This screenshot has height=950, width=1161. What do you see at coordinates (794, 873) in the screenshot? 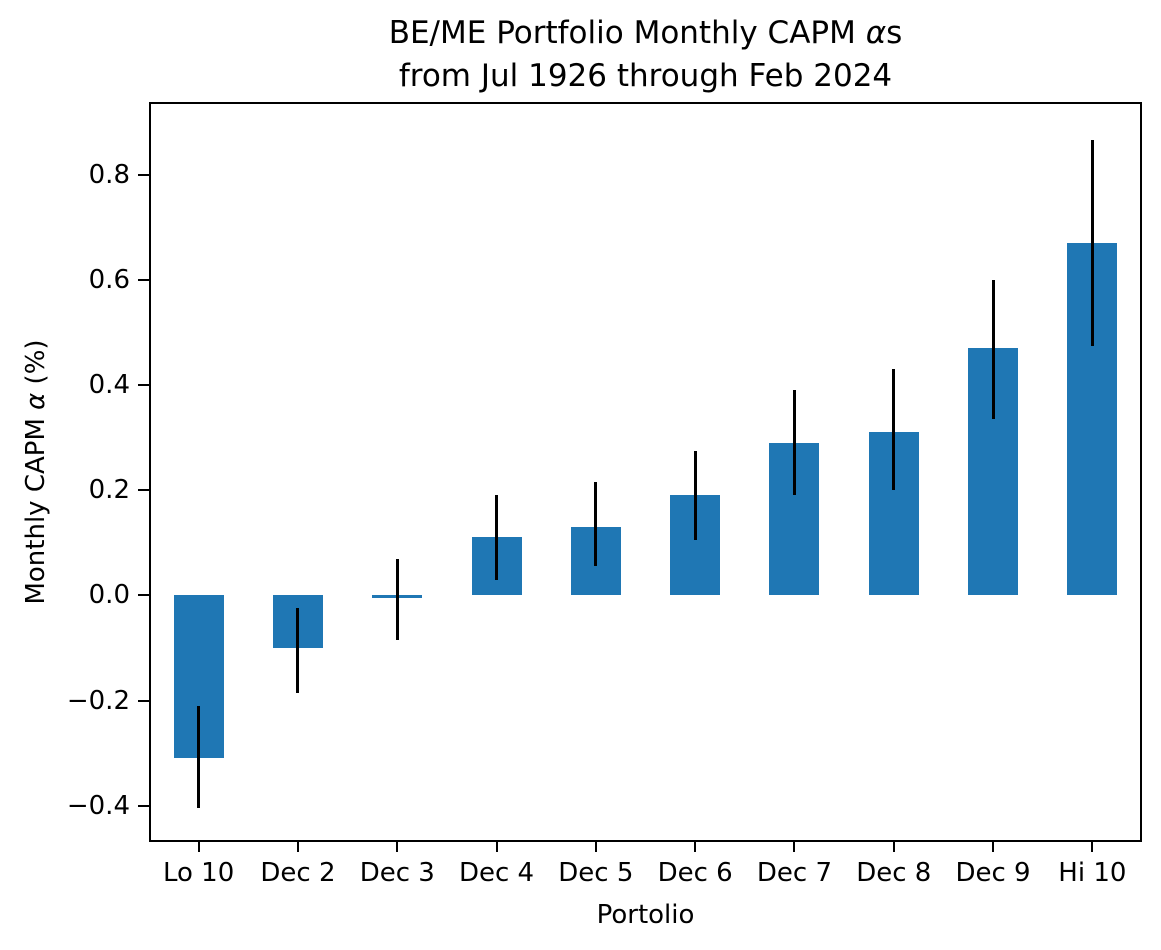
I see `x-tick-label: Dec 7` at bounding box center [794, 873].